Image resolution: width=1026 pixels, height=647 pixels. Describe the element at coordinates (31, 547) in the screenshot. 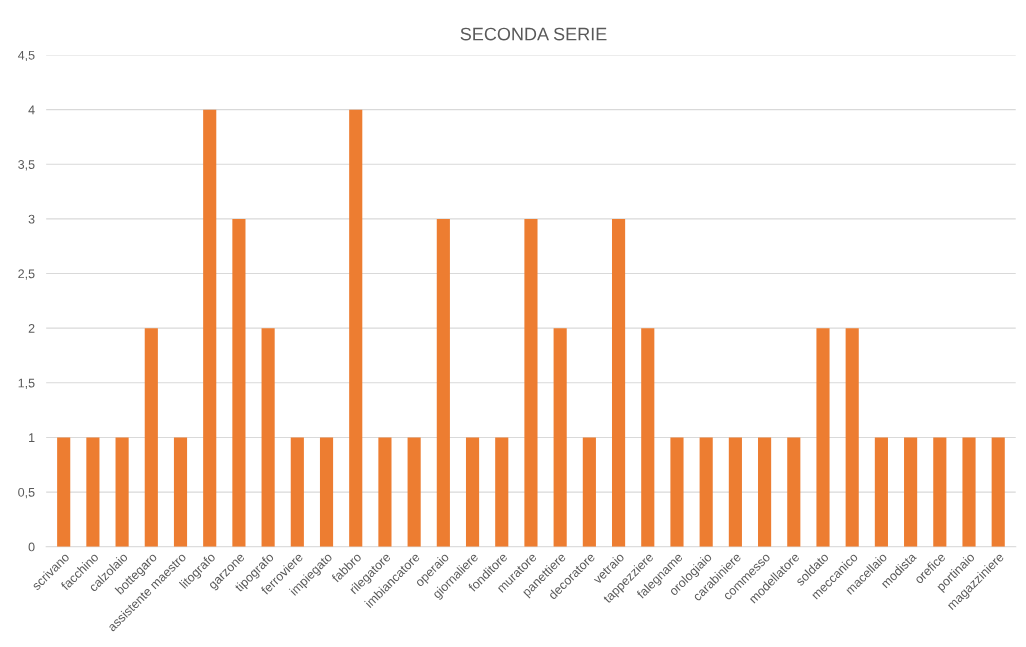

I see `y-tick-label: 0` at that location.